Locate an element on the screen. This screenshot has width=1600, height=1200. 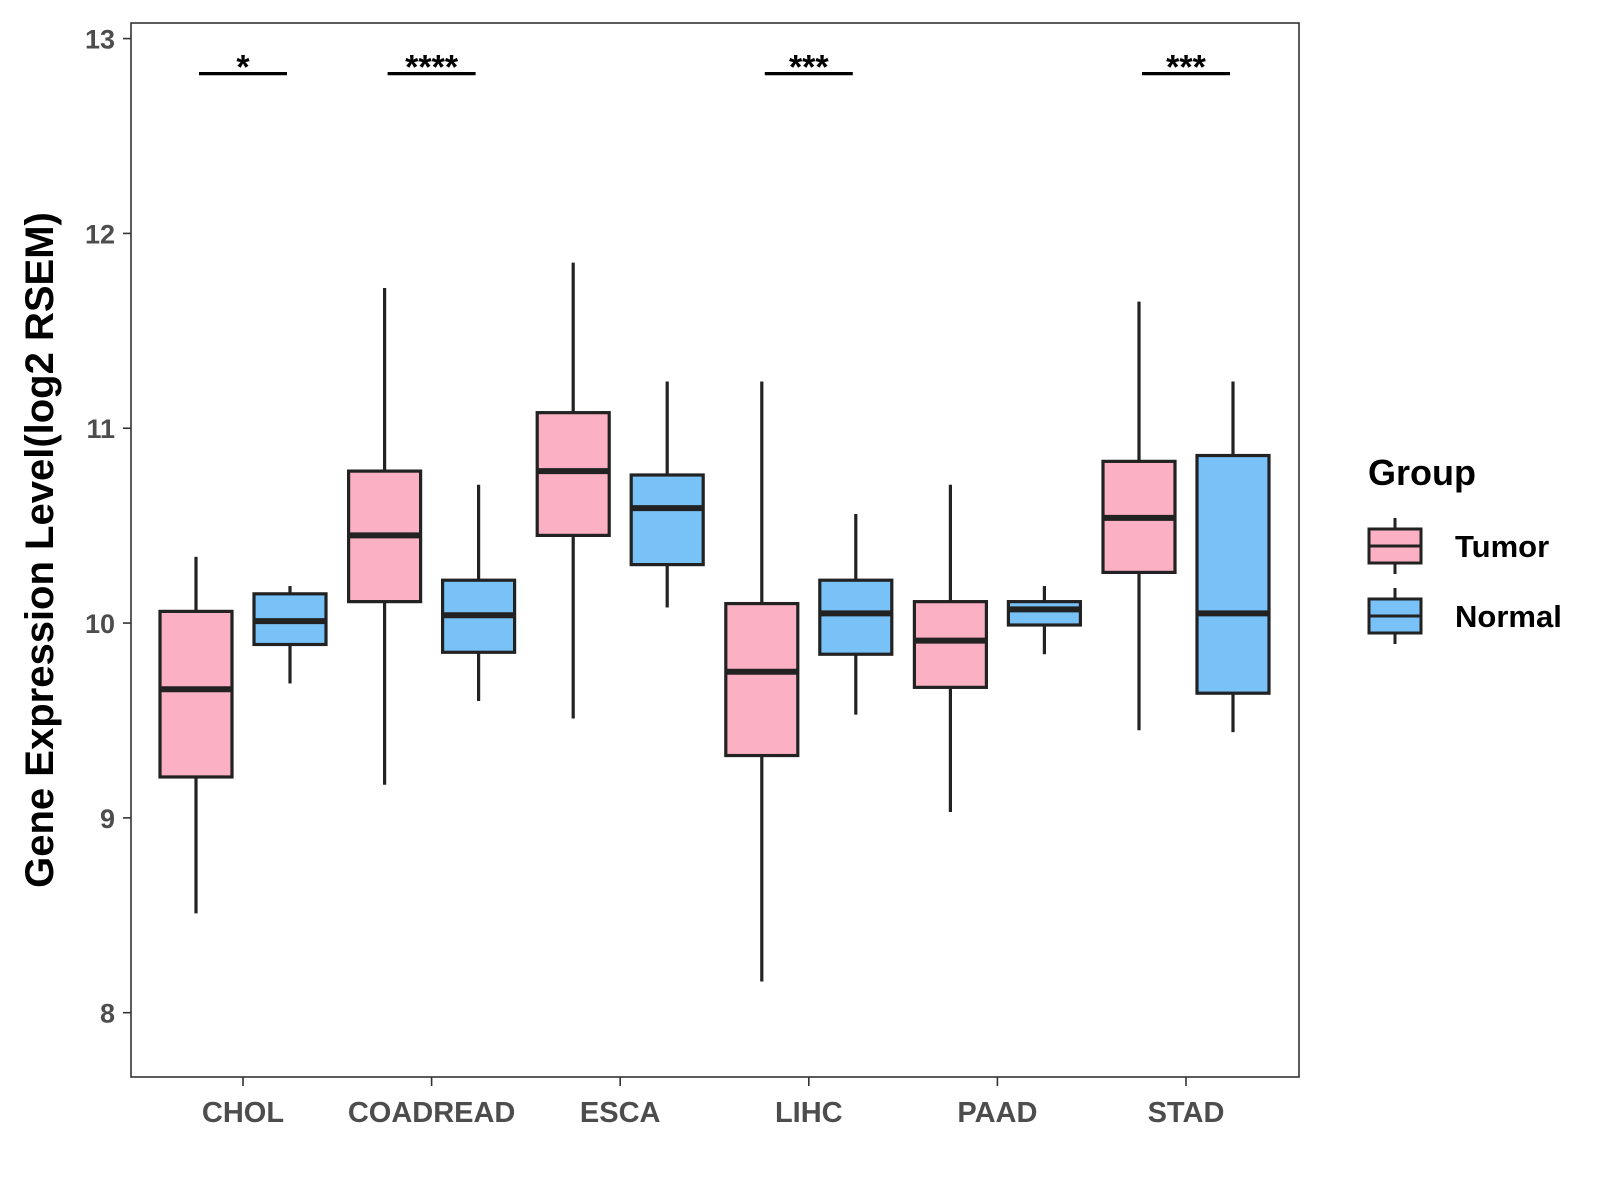
x-tick-label-chol: CHOL is located at coordinates (243, 1113).